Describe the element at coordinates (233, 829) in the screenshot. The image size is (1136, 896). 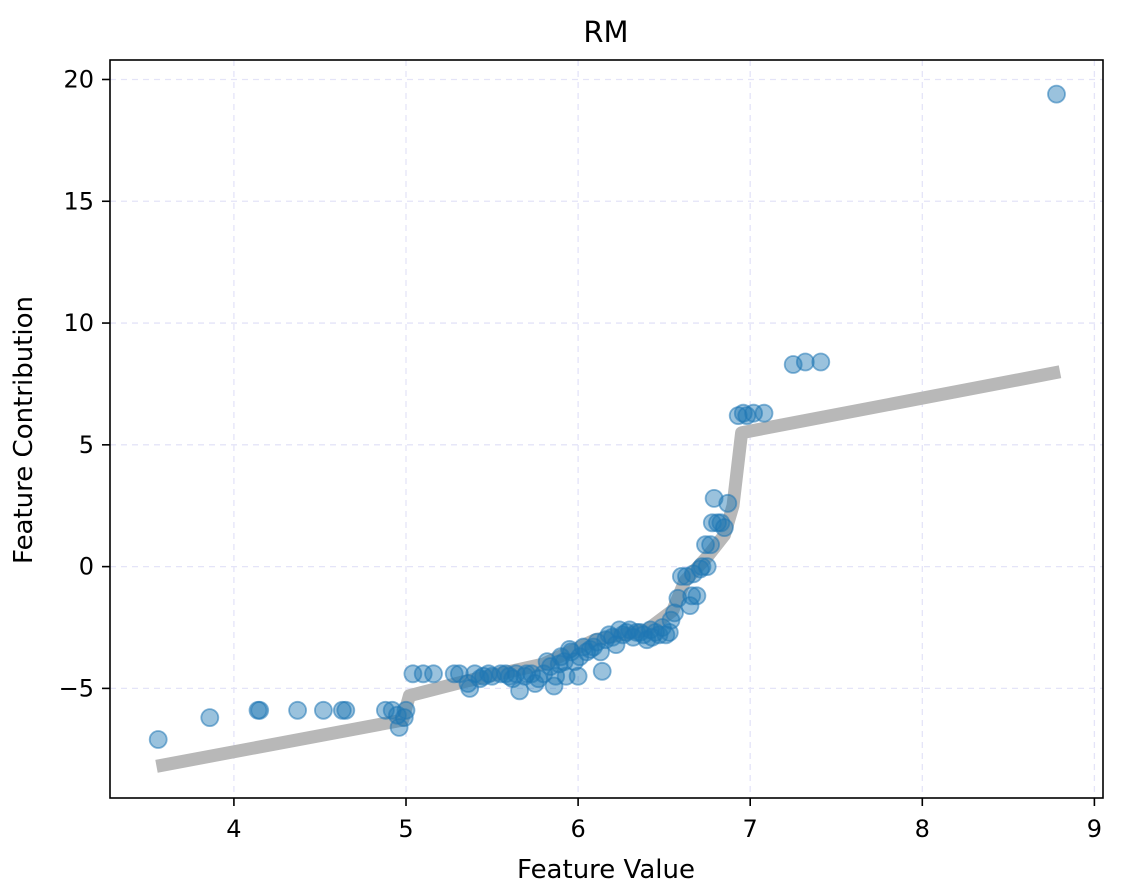
I see `x-tick-label: 4` at that location.